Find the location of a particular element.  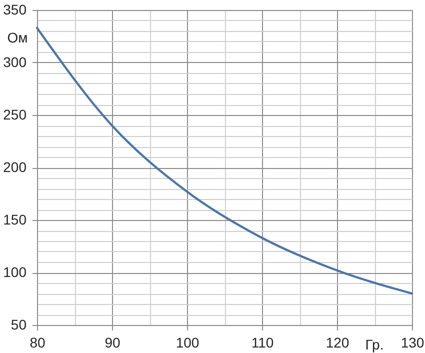

x-tick-label: 110 is located at coordinates (262, 342).